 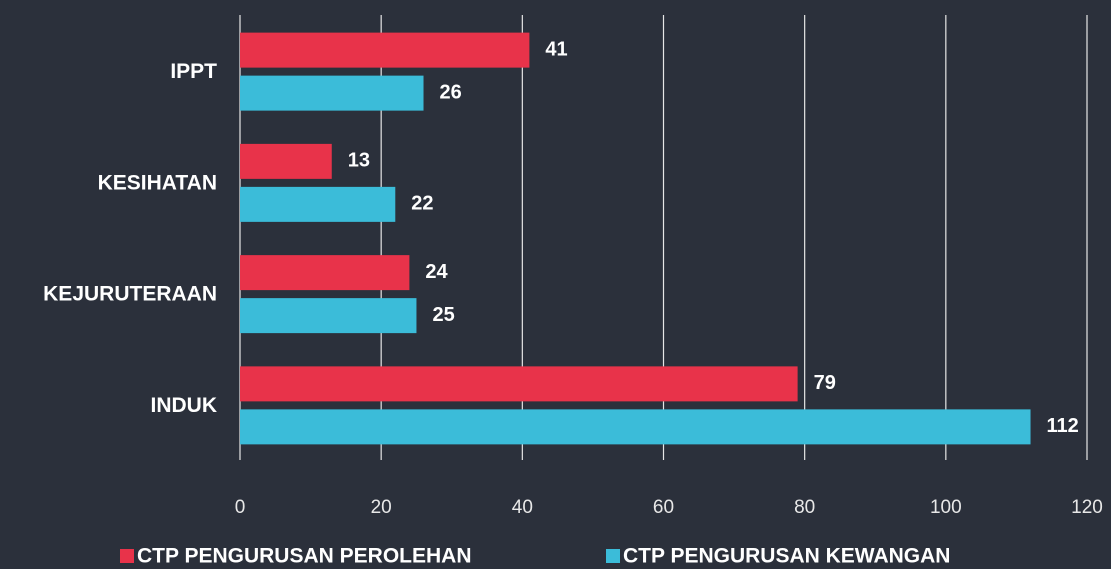 I want to click on x-tick-label: 120, so click(x=1087, y=507).